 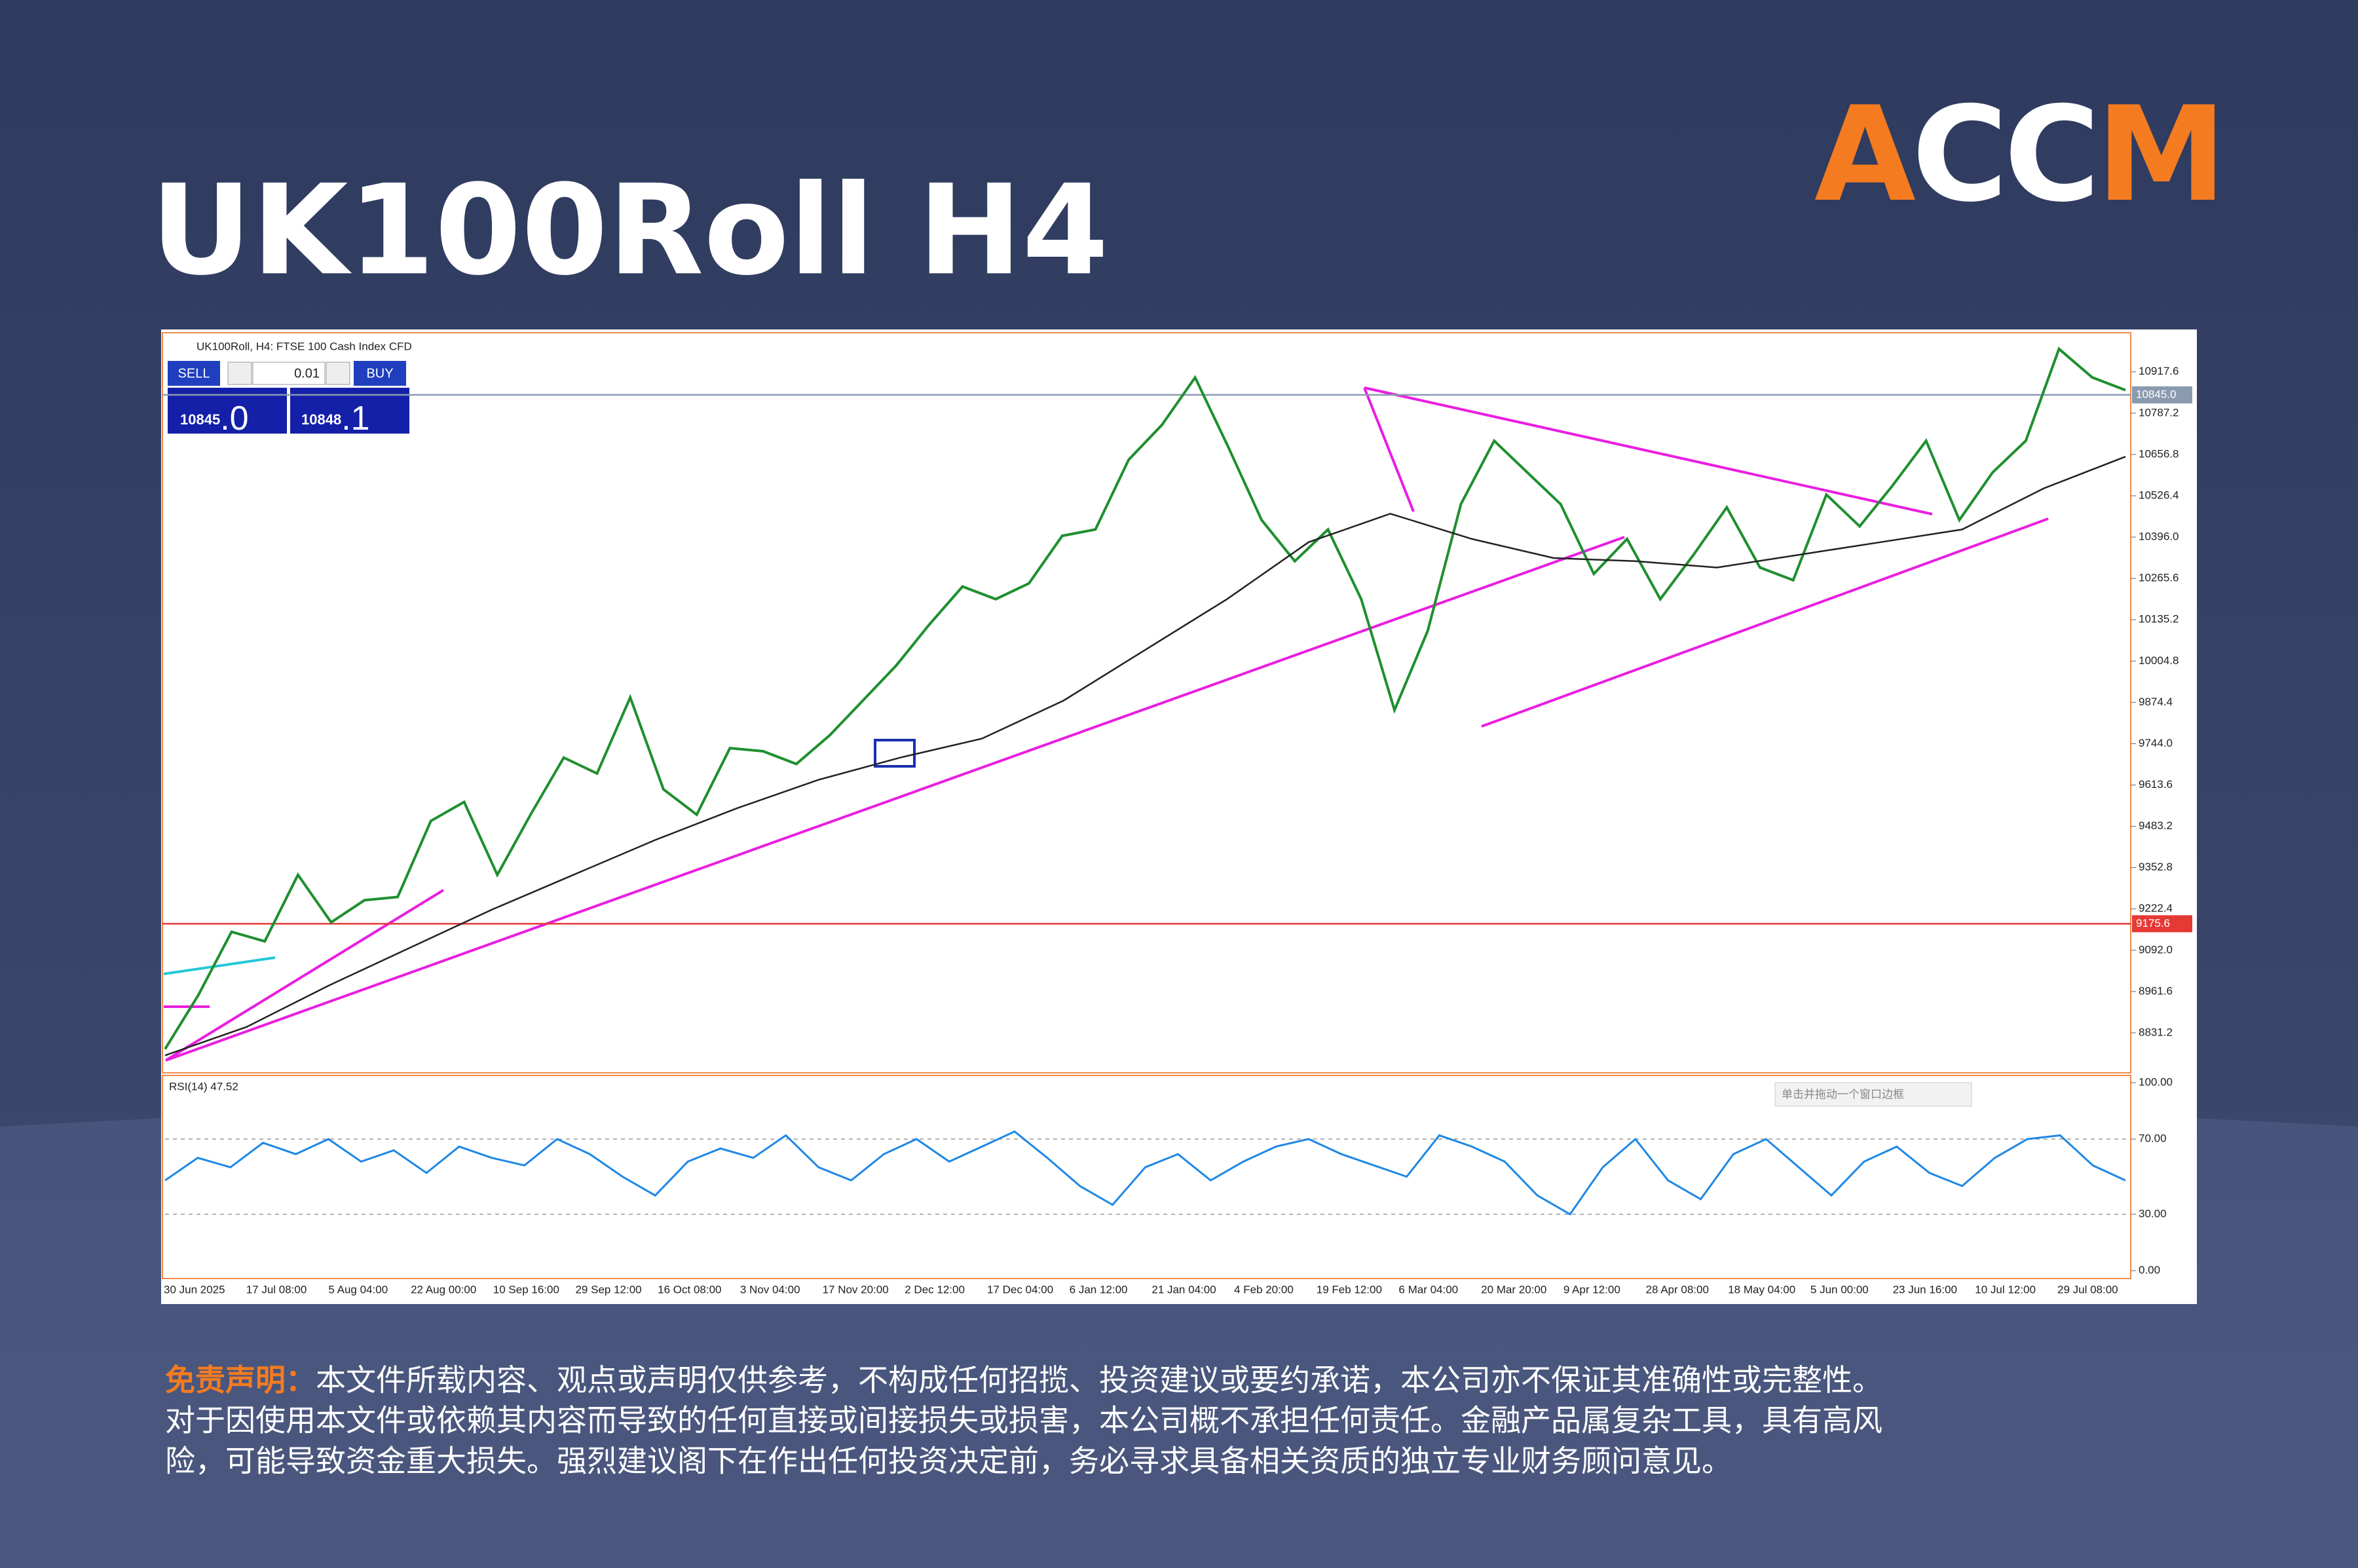 What do you see at coordinates (2159, 578) in the screenshot?
I see `y-tick-label: 10265.6` at bounding box center [2159, 578].